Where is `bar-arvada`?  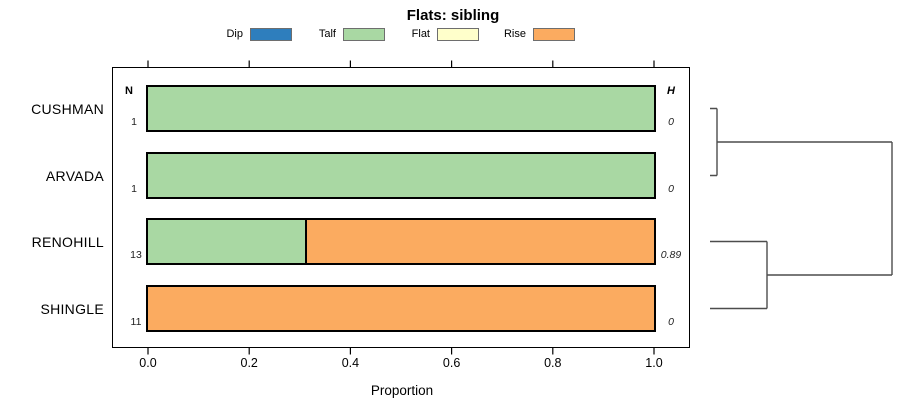 bar-arvada is located at coordinates (401, 175).